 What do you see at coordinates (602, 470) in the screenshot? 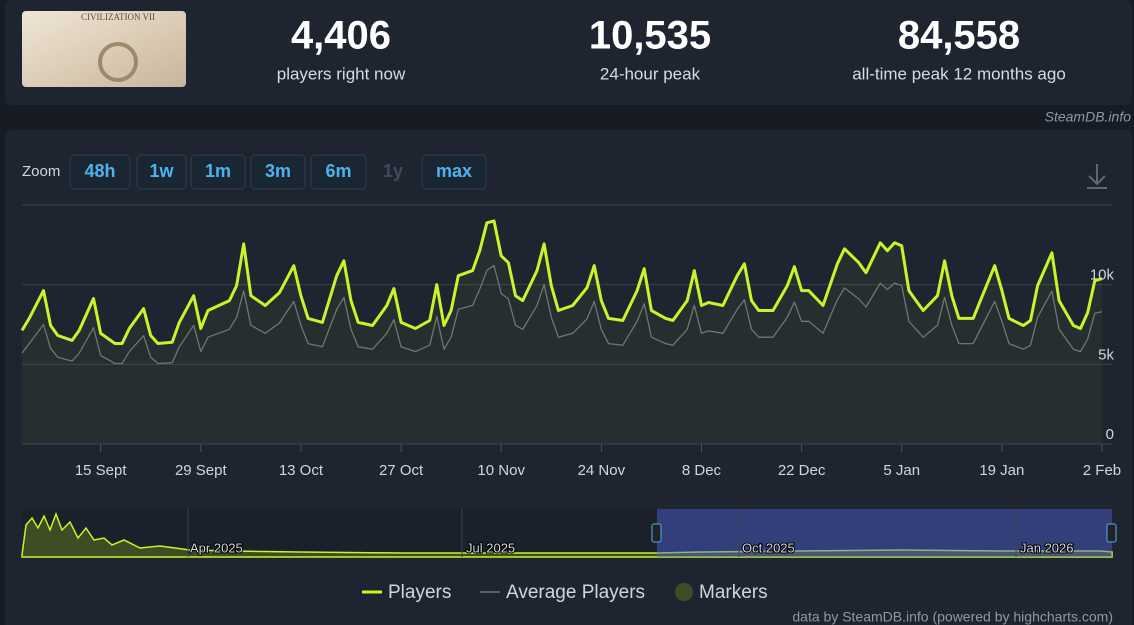
I see `x-tick-label: 24 Nov` at bounding box center [602, 470].